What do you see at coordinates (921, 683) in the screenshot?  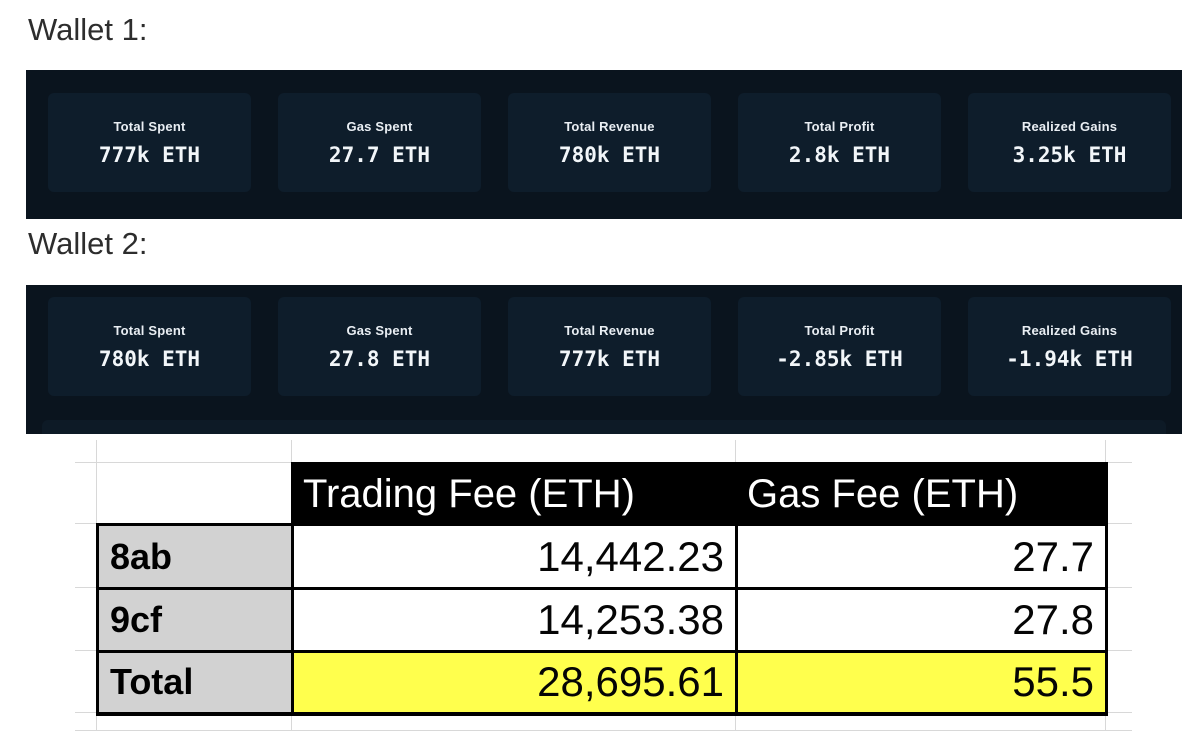 I see `cell-total-gas-fee: 55.5` at bounding box center [921, 683].